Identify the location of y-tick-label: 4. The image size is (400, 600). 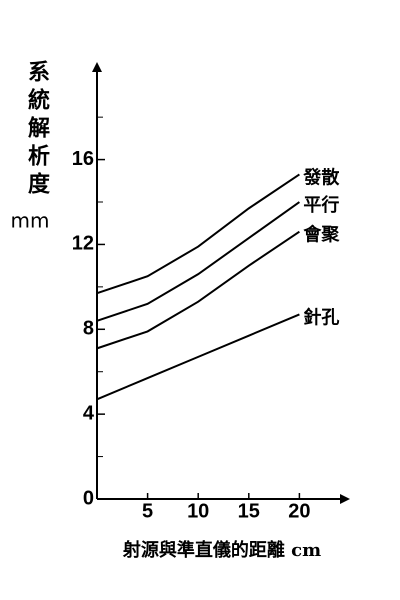
(89, 413).